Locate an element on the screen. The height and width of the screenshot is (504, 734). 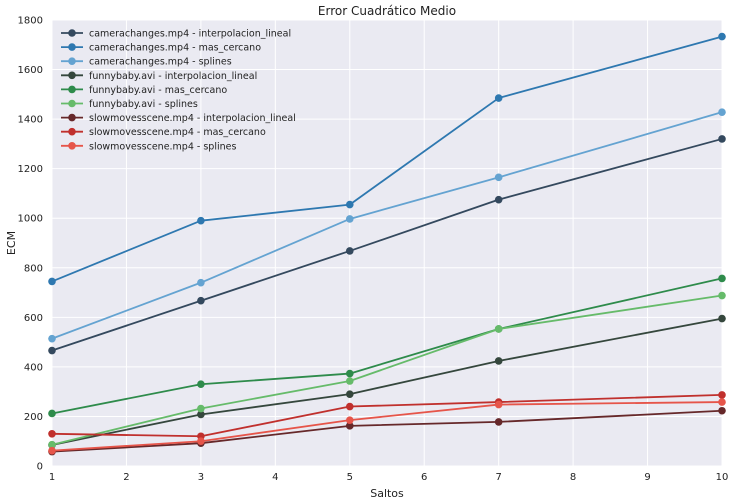
x-tick-label: 9 is located at coordinates (647, 477).